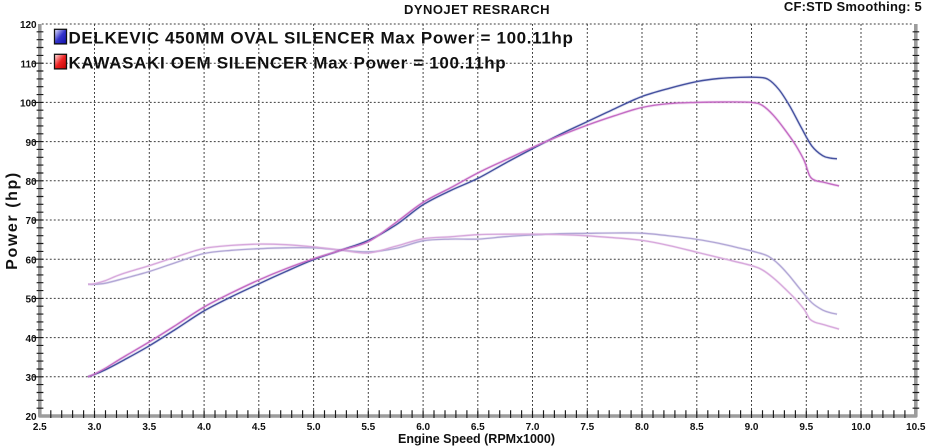 This screenshot has width=950, height=448. Describe the element at coordinates (697, 427) in the screenshot. I see `svg-text: 8.5` at that location.